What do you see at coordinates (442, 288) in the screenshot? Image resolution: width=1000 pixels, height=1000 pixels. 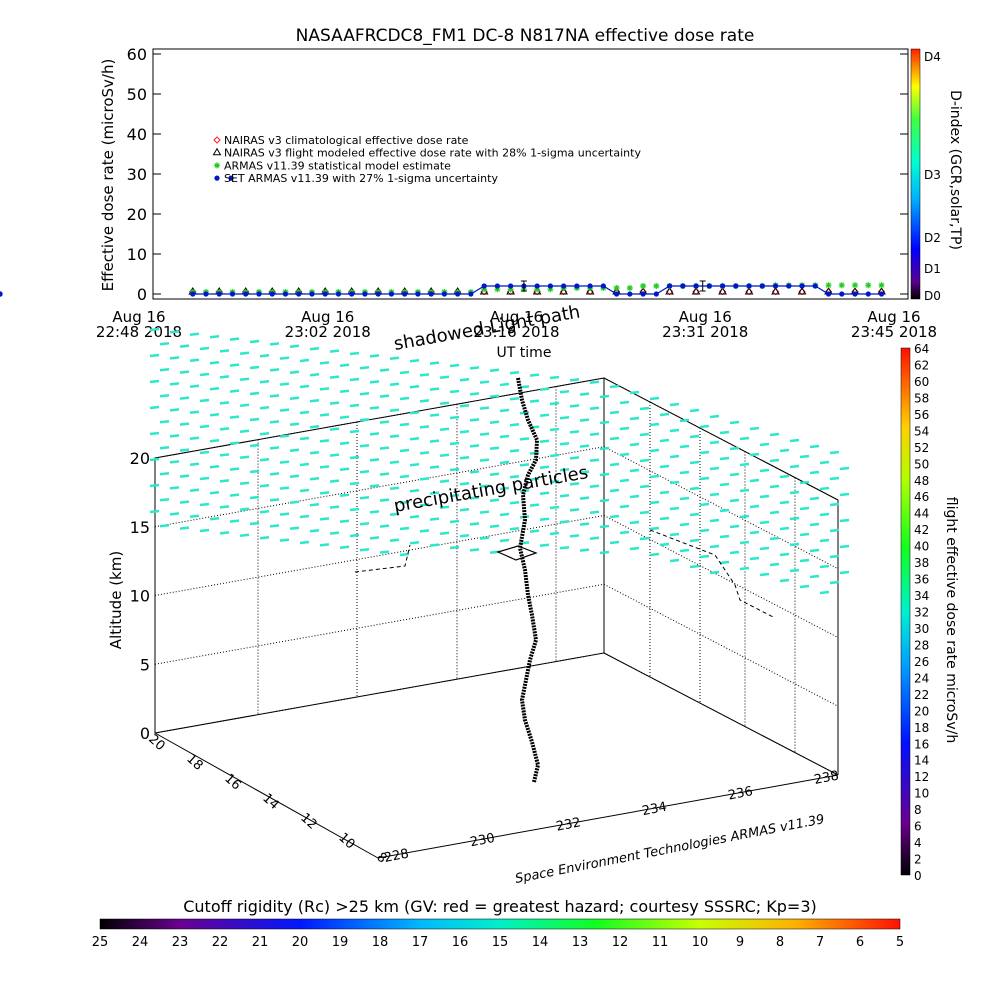 I see `series-dot` at bounding box center [442, 288].